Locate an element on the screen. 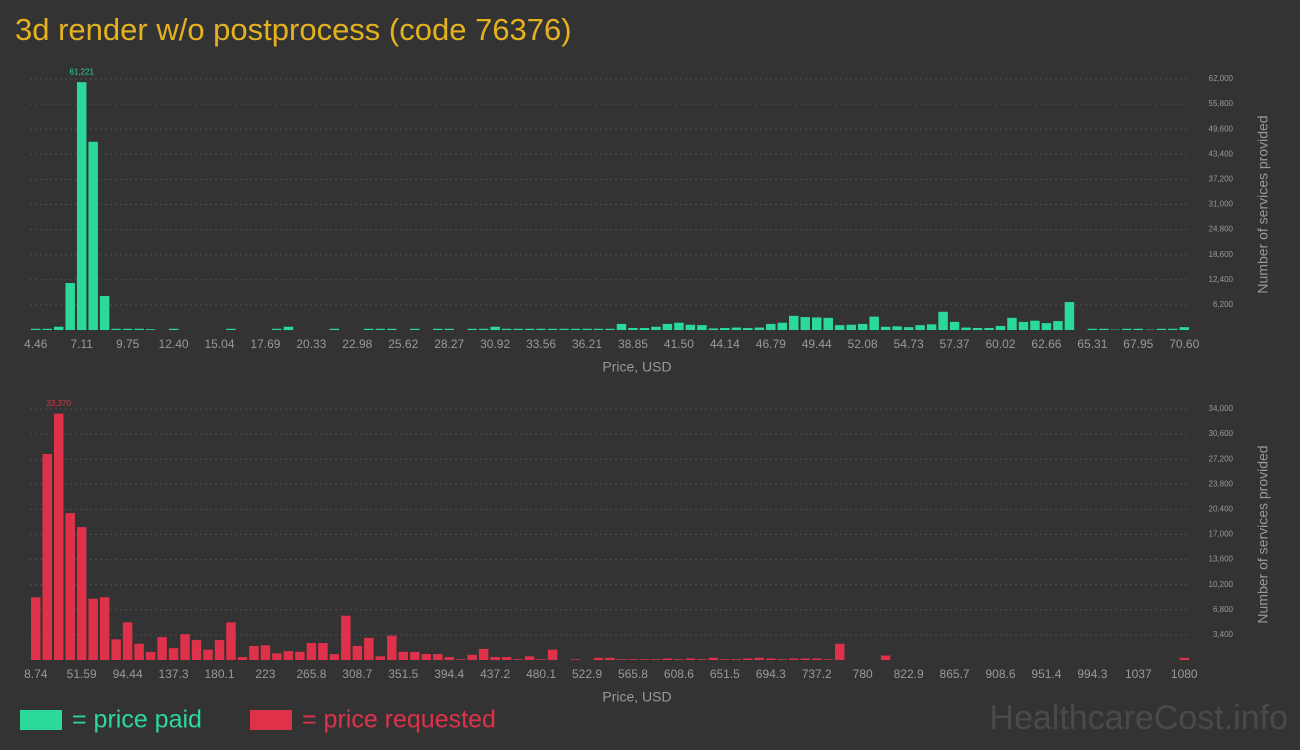 The width and height of the screenshot is (1300, 750). x-tick-label: 9.75 is located at coordinates (128, 344).